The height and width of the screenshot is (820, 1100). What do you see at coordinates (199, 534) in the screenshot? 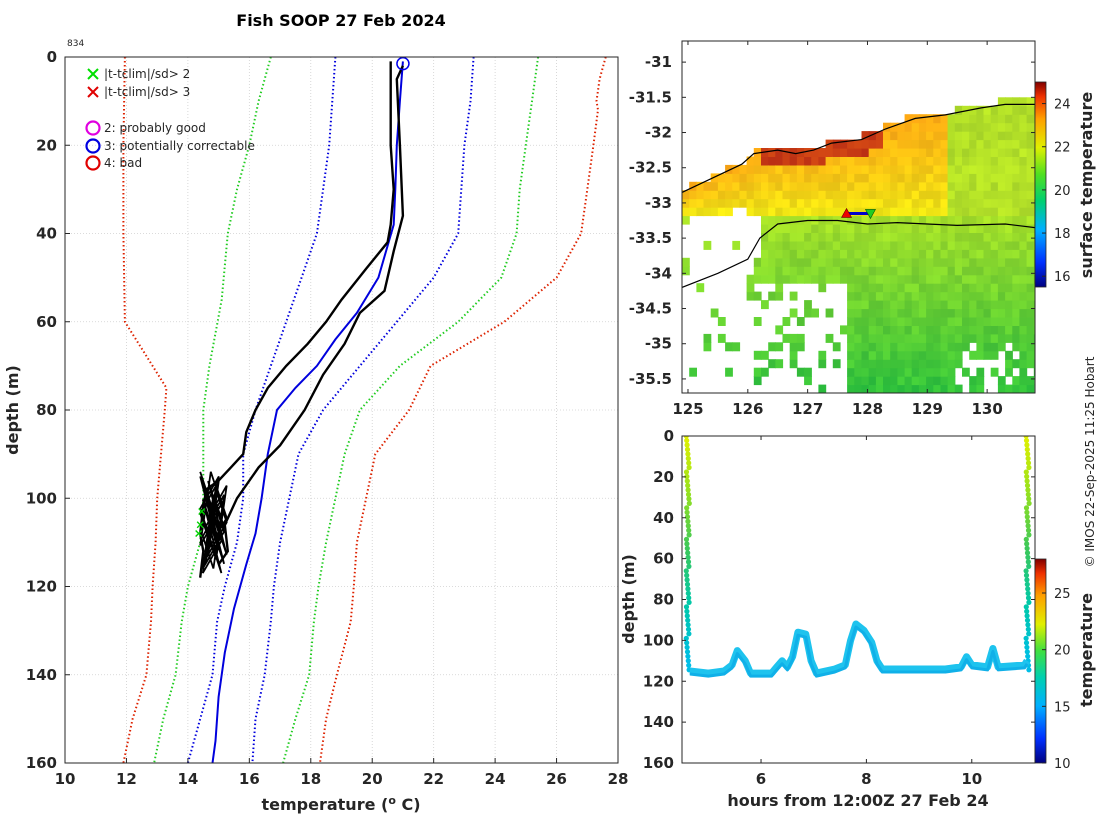
I see `flagged-point` at bounding box center [199, 534].